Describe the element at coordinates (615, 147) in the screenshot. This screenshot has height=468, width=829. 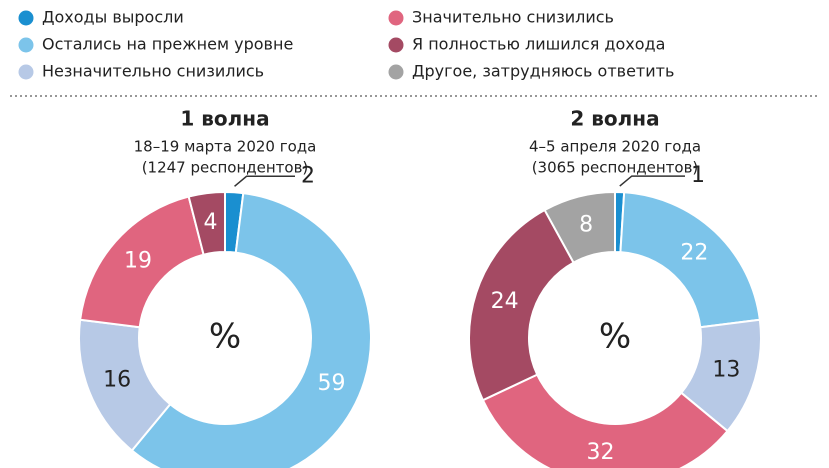
I see `chart-subtitle: 4–5 апреля 2020 года` at that location.